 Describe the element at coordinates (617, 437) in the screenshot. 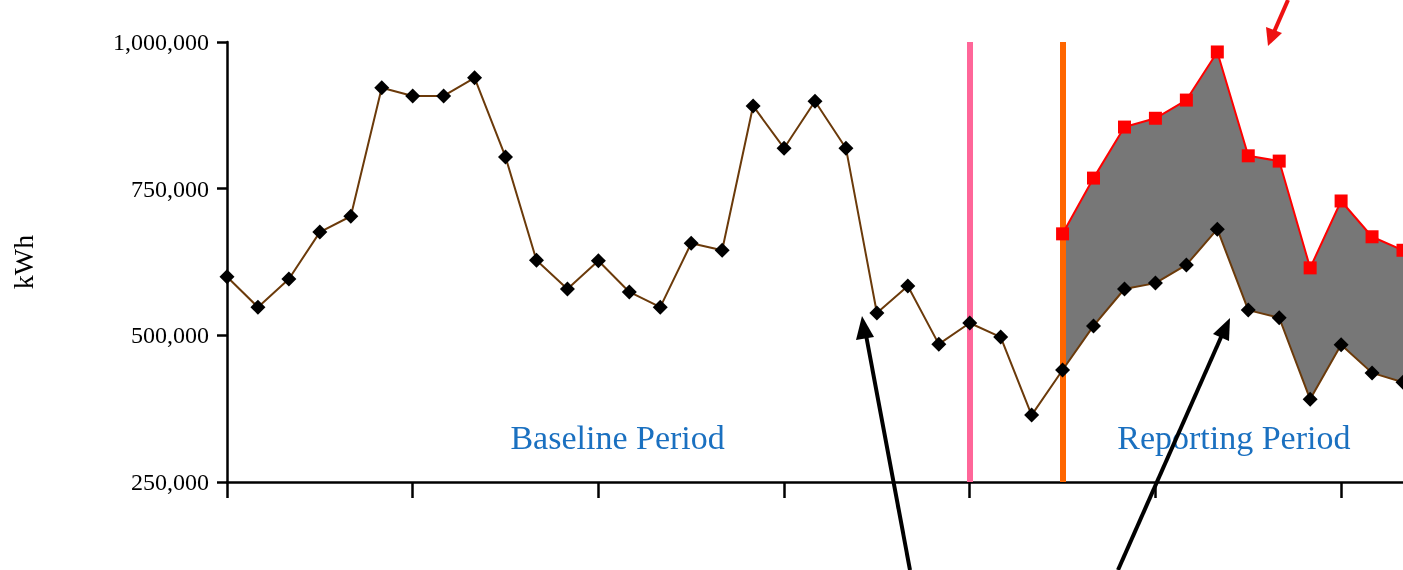

I see `annotation: Baseline Period` at that location.